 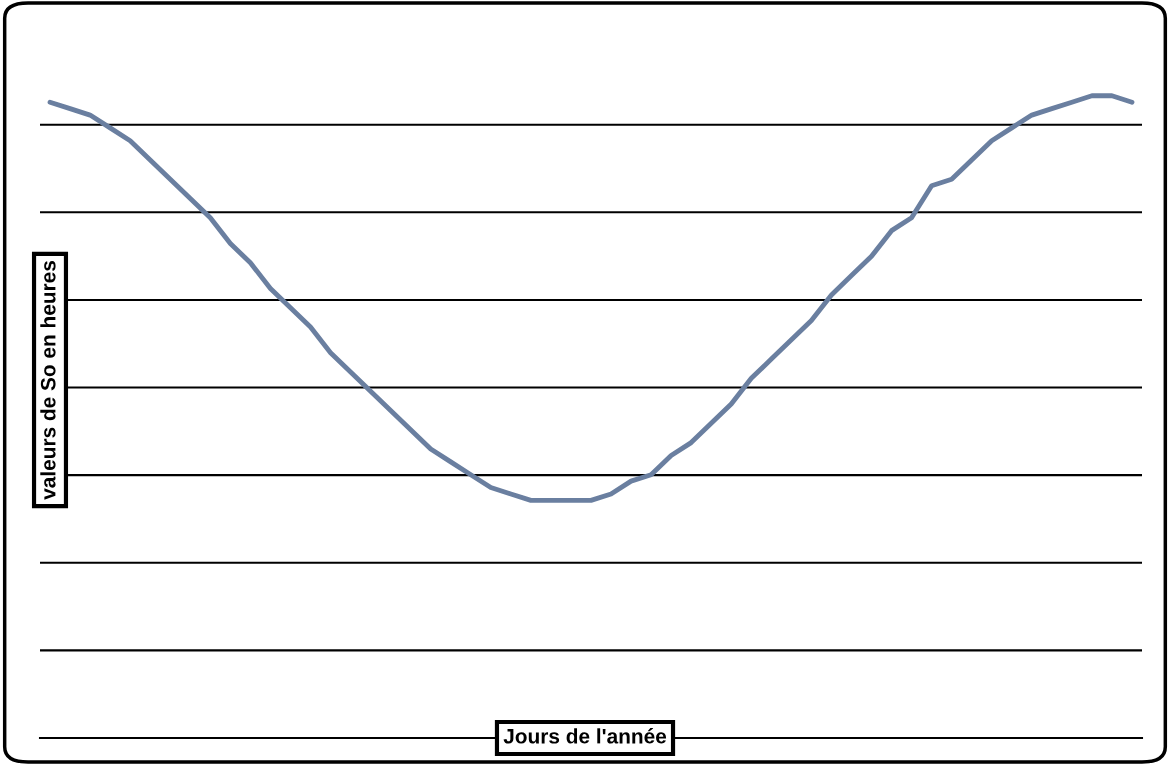 What do you see at coordinates (48, 380) in the screenshot?
I see `y-axis-title: valeurs de So en heures` at bounding box center [48, 380].